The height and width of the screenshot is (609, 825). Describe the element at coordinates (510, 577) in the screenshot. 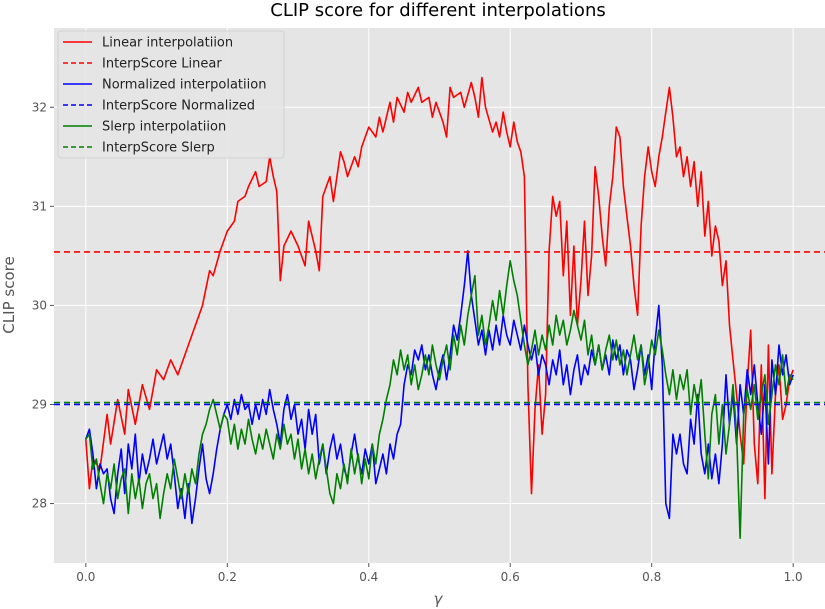

I see `x-tick-label: 0.6` at that location.